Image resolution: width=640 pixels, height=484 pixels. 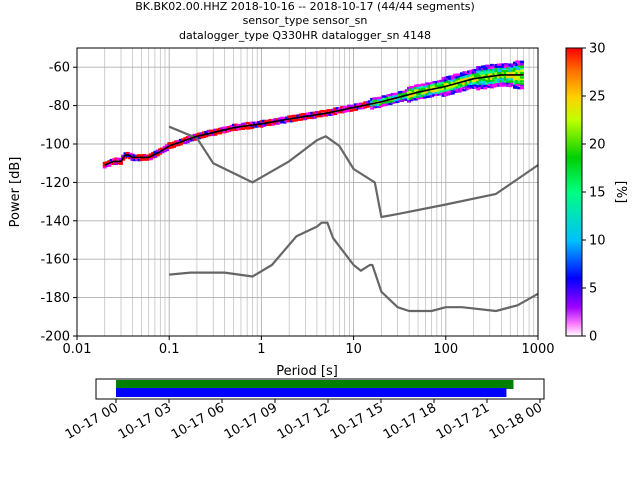 What do you see at coordinates (597, 49) in the screenshot?
I see `colorbar-tick-label: 30` at bounding box center [597, 49].